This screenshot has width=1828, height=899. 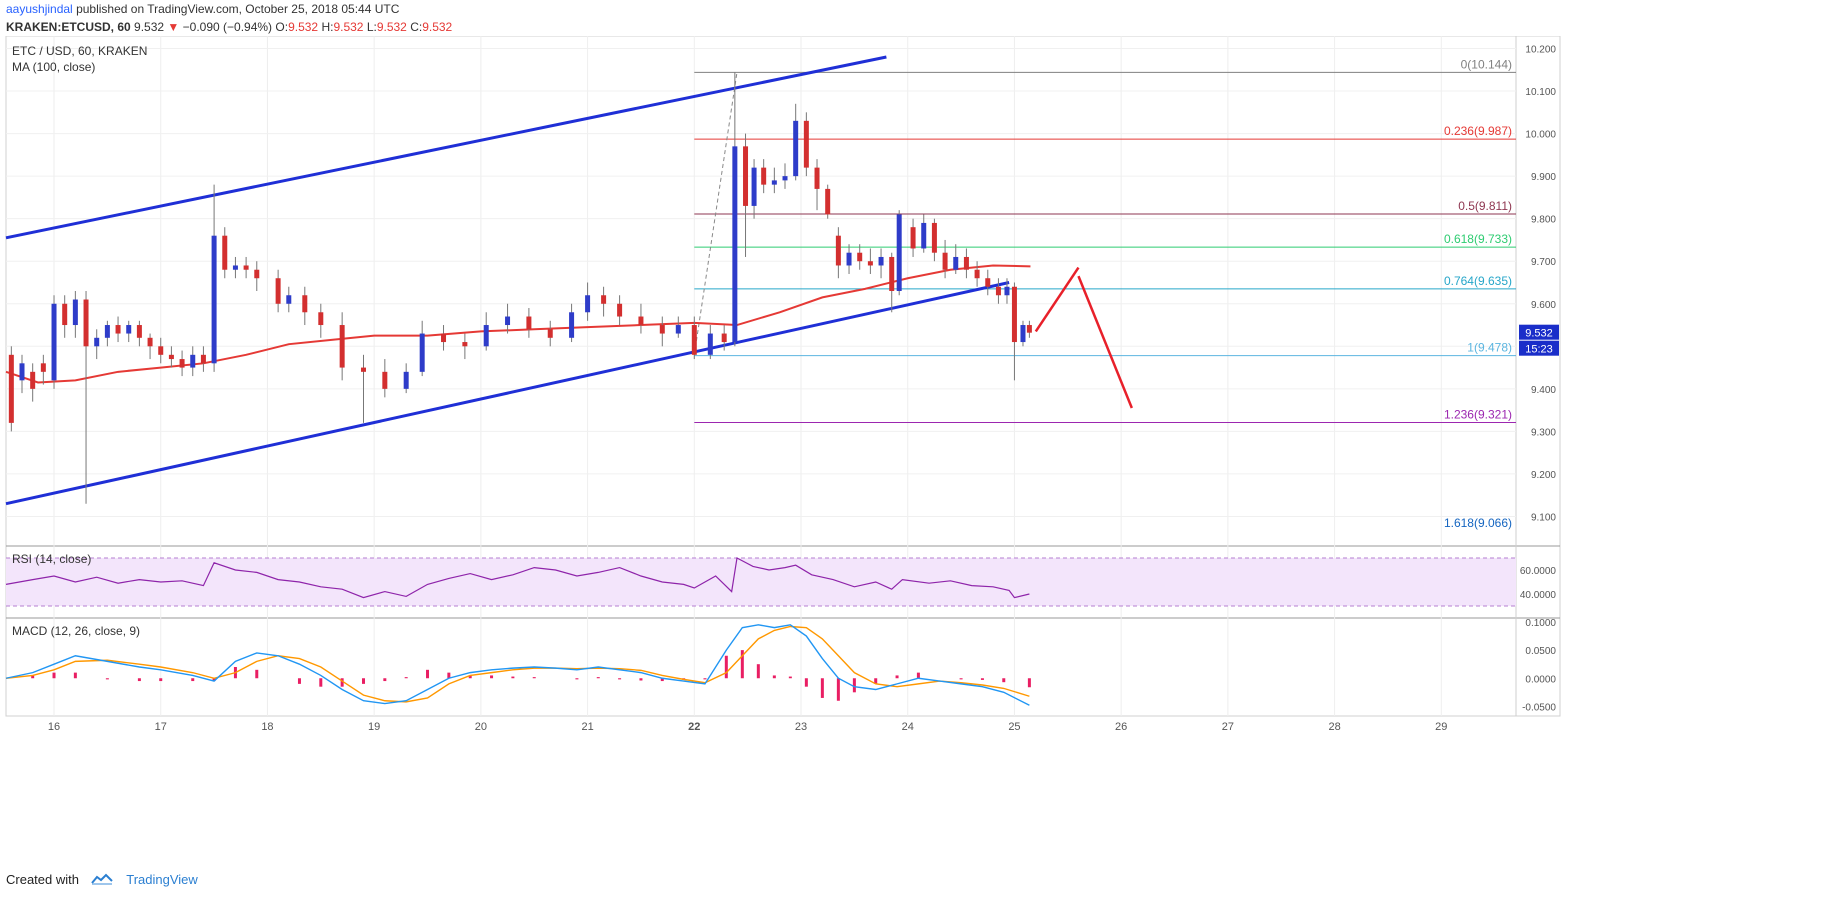 I want to click on macd-y-tick-label: 0.1000, so click(x=1540, y=623).